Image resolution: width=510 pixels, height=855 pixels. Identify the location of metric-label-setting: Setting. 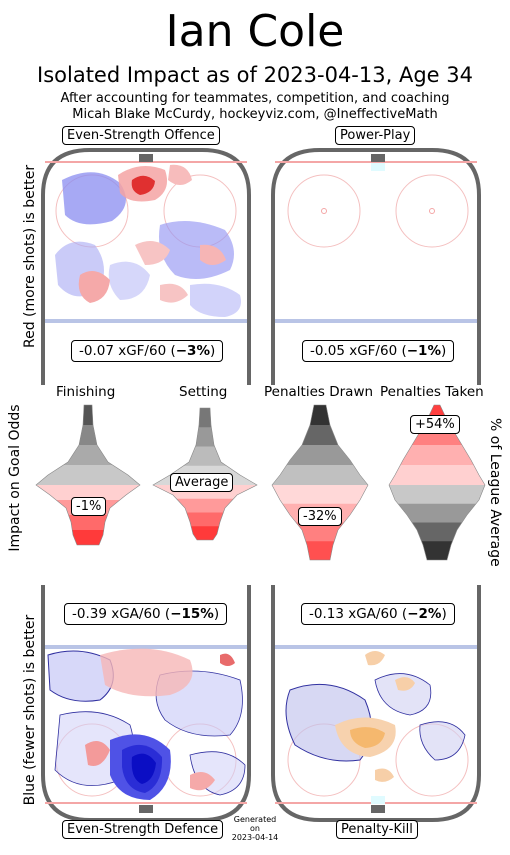
(203, 392).